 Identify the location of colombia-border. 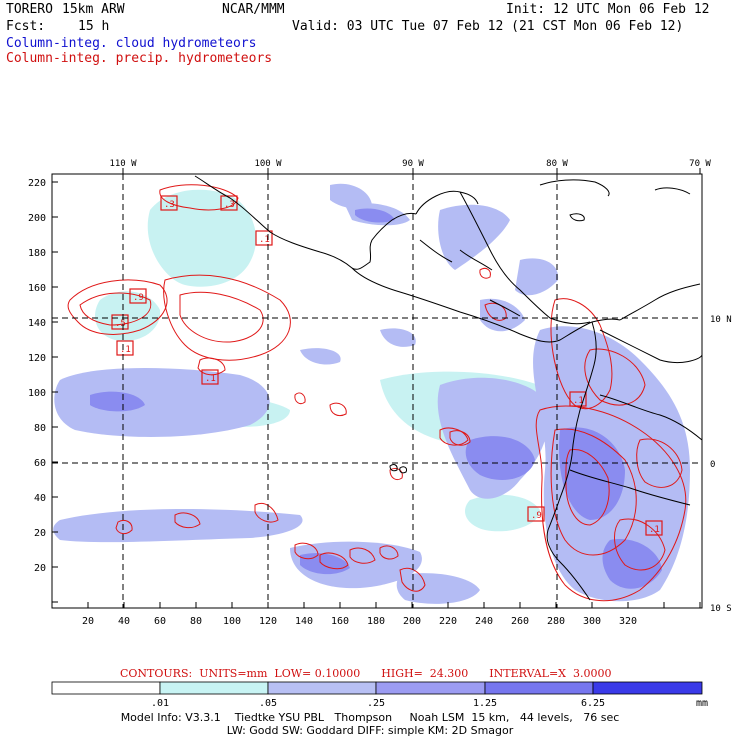
(650, 346).